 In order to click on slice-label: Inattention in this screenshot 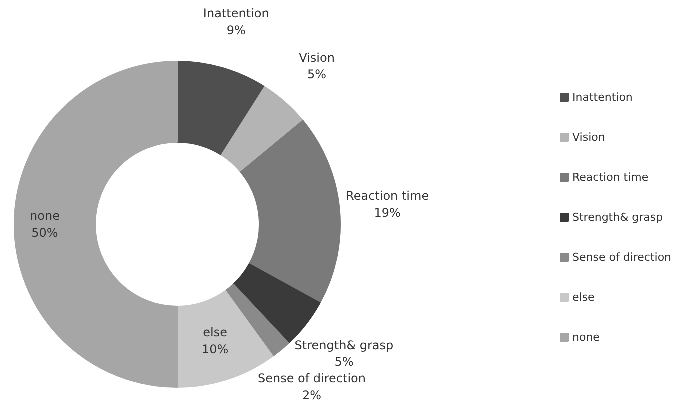, I will do `click(236, 13)`.